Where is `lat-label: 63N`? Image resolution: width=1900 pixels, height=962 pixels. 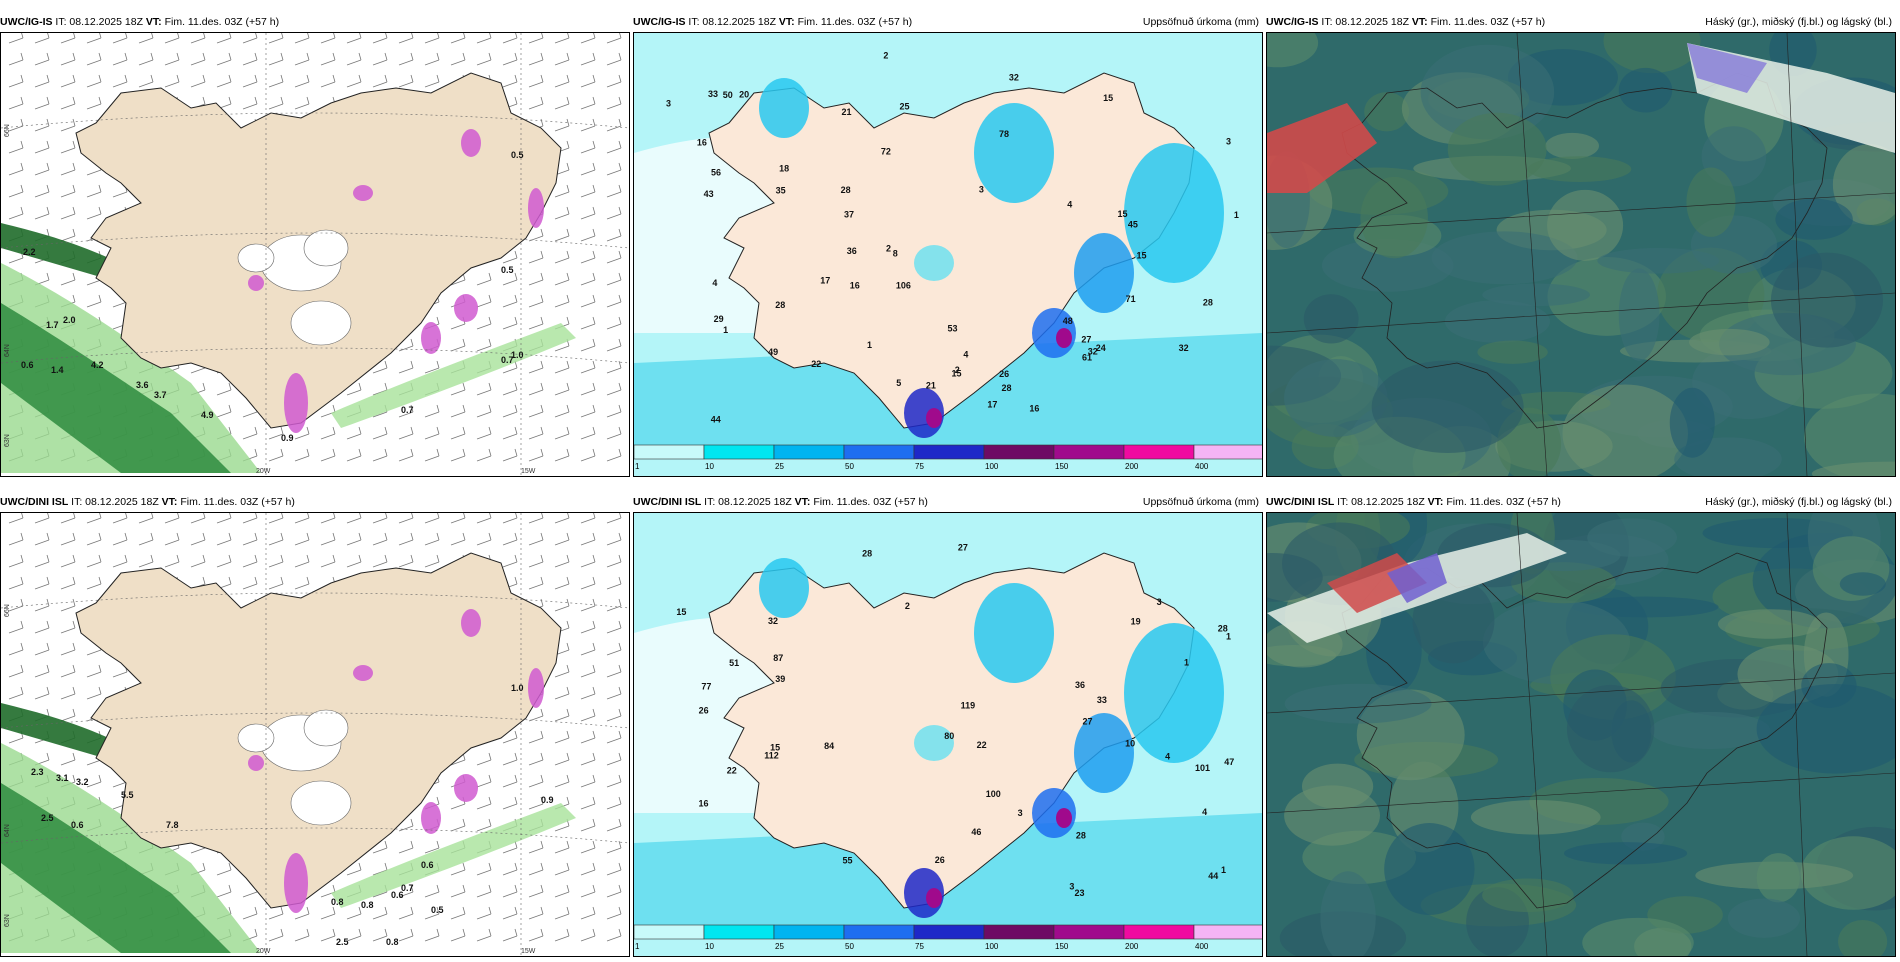
lat-label: 63N is located at coordinates (7, 920).